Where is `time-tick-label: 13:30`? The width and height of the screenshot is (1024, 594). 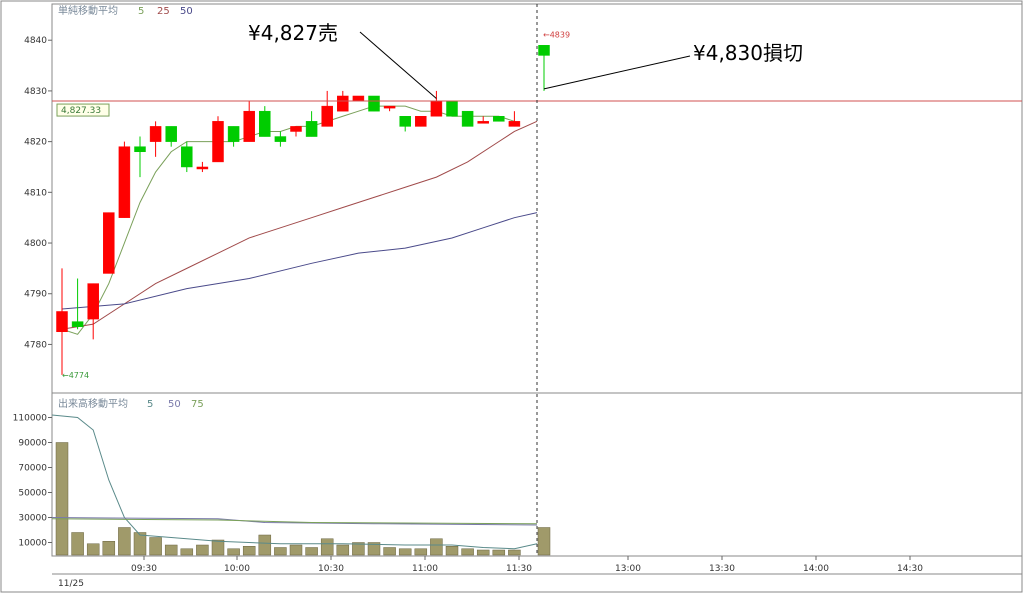 time-tick-label: 13:30 is located at coordinates (722, 569).